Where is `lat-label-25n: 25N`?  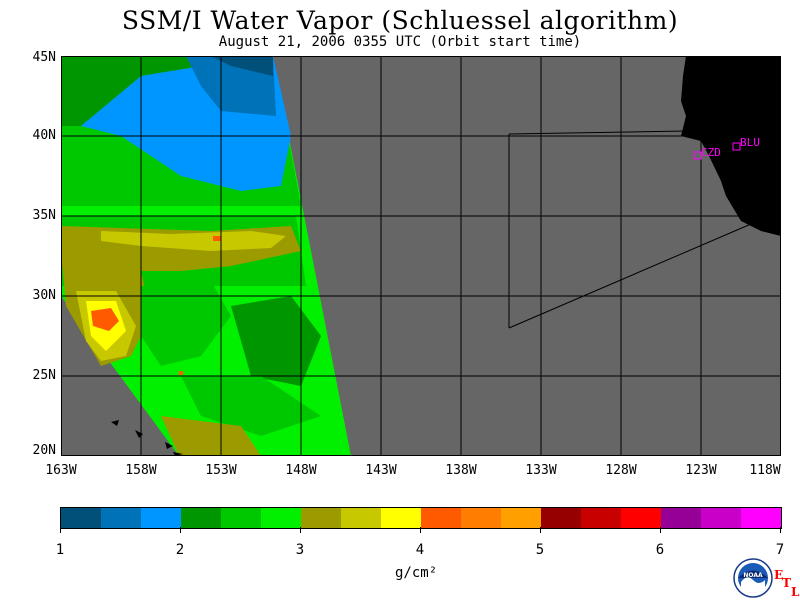 lat-label-25n: 25N is located at coordinates (44, 375).